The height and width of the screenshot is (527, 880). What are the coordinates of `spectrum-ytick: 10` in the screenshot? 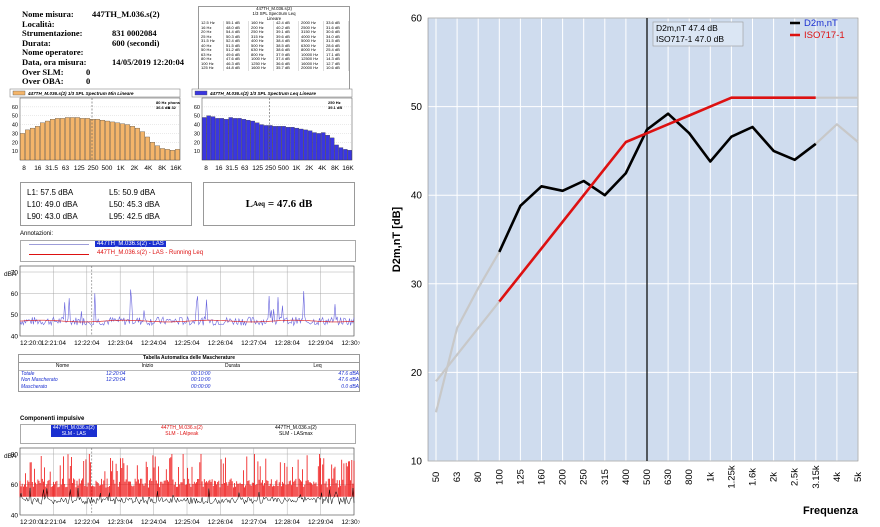 It's located at (197, 152).